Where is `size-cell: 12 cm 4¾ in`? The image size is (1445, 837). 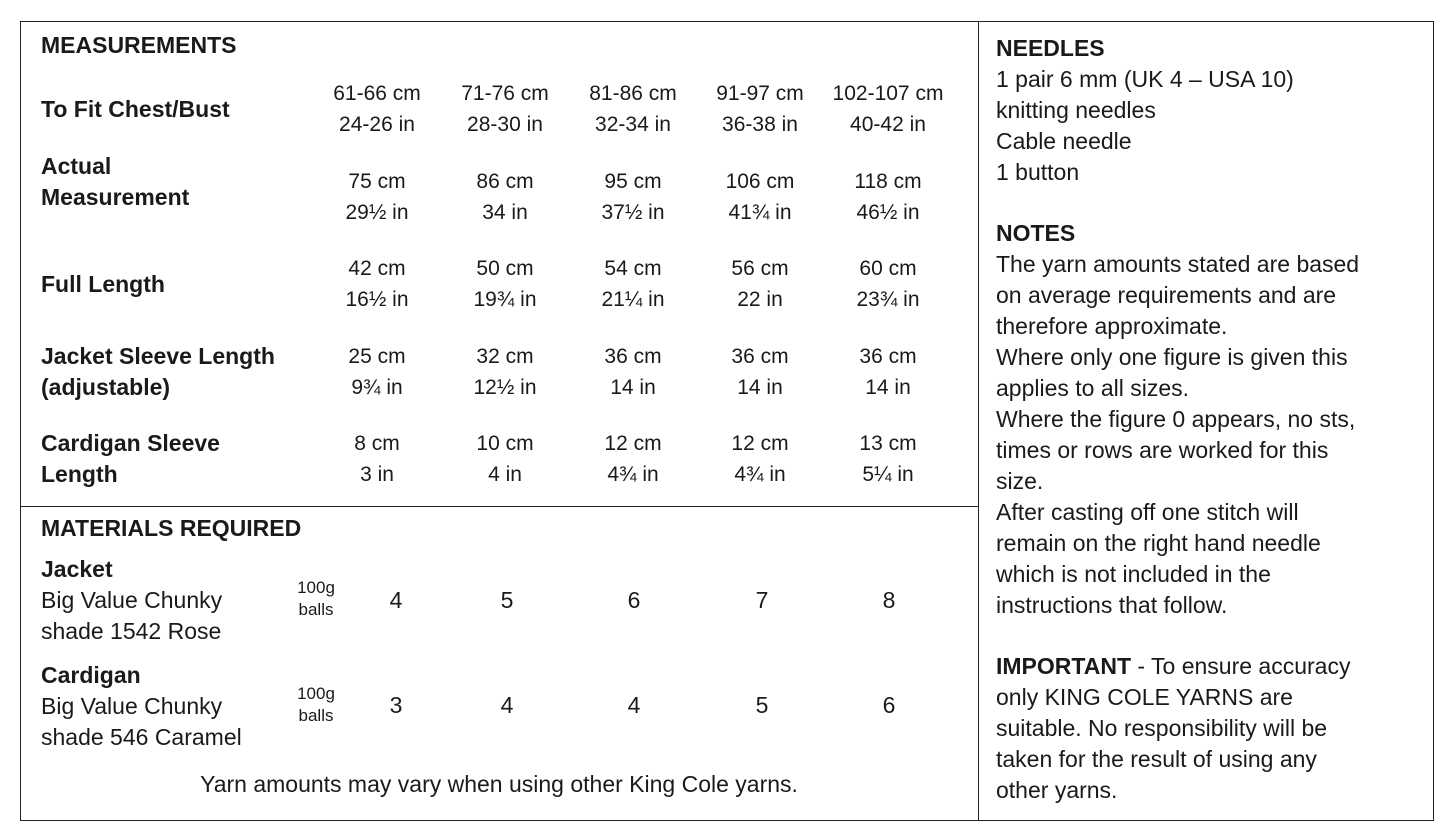
size-cell: 12 cm 4¾ in is located at coordinates (633, 459).